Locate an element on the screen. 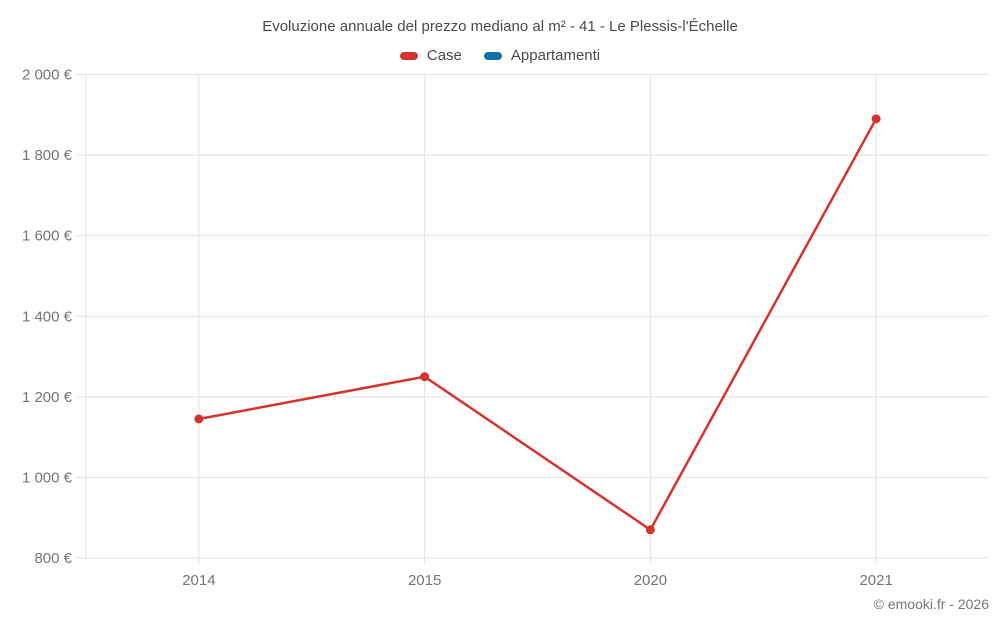 This screenshot has height=625, width=1000. x-tick-label: 2014 is located at coordinates (198, 580).